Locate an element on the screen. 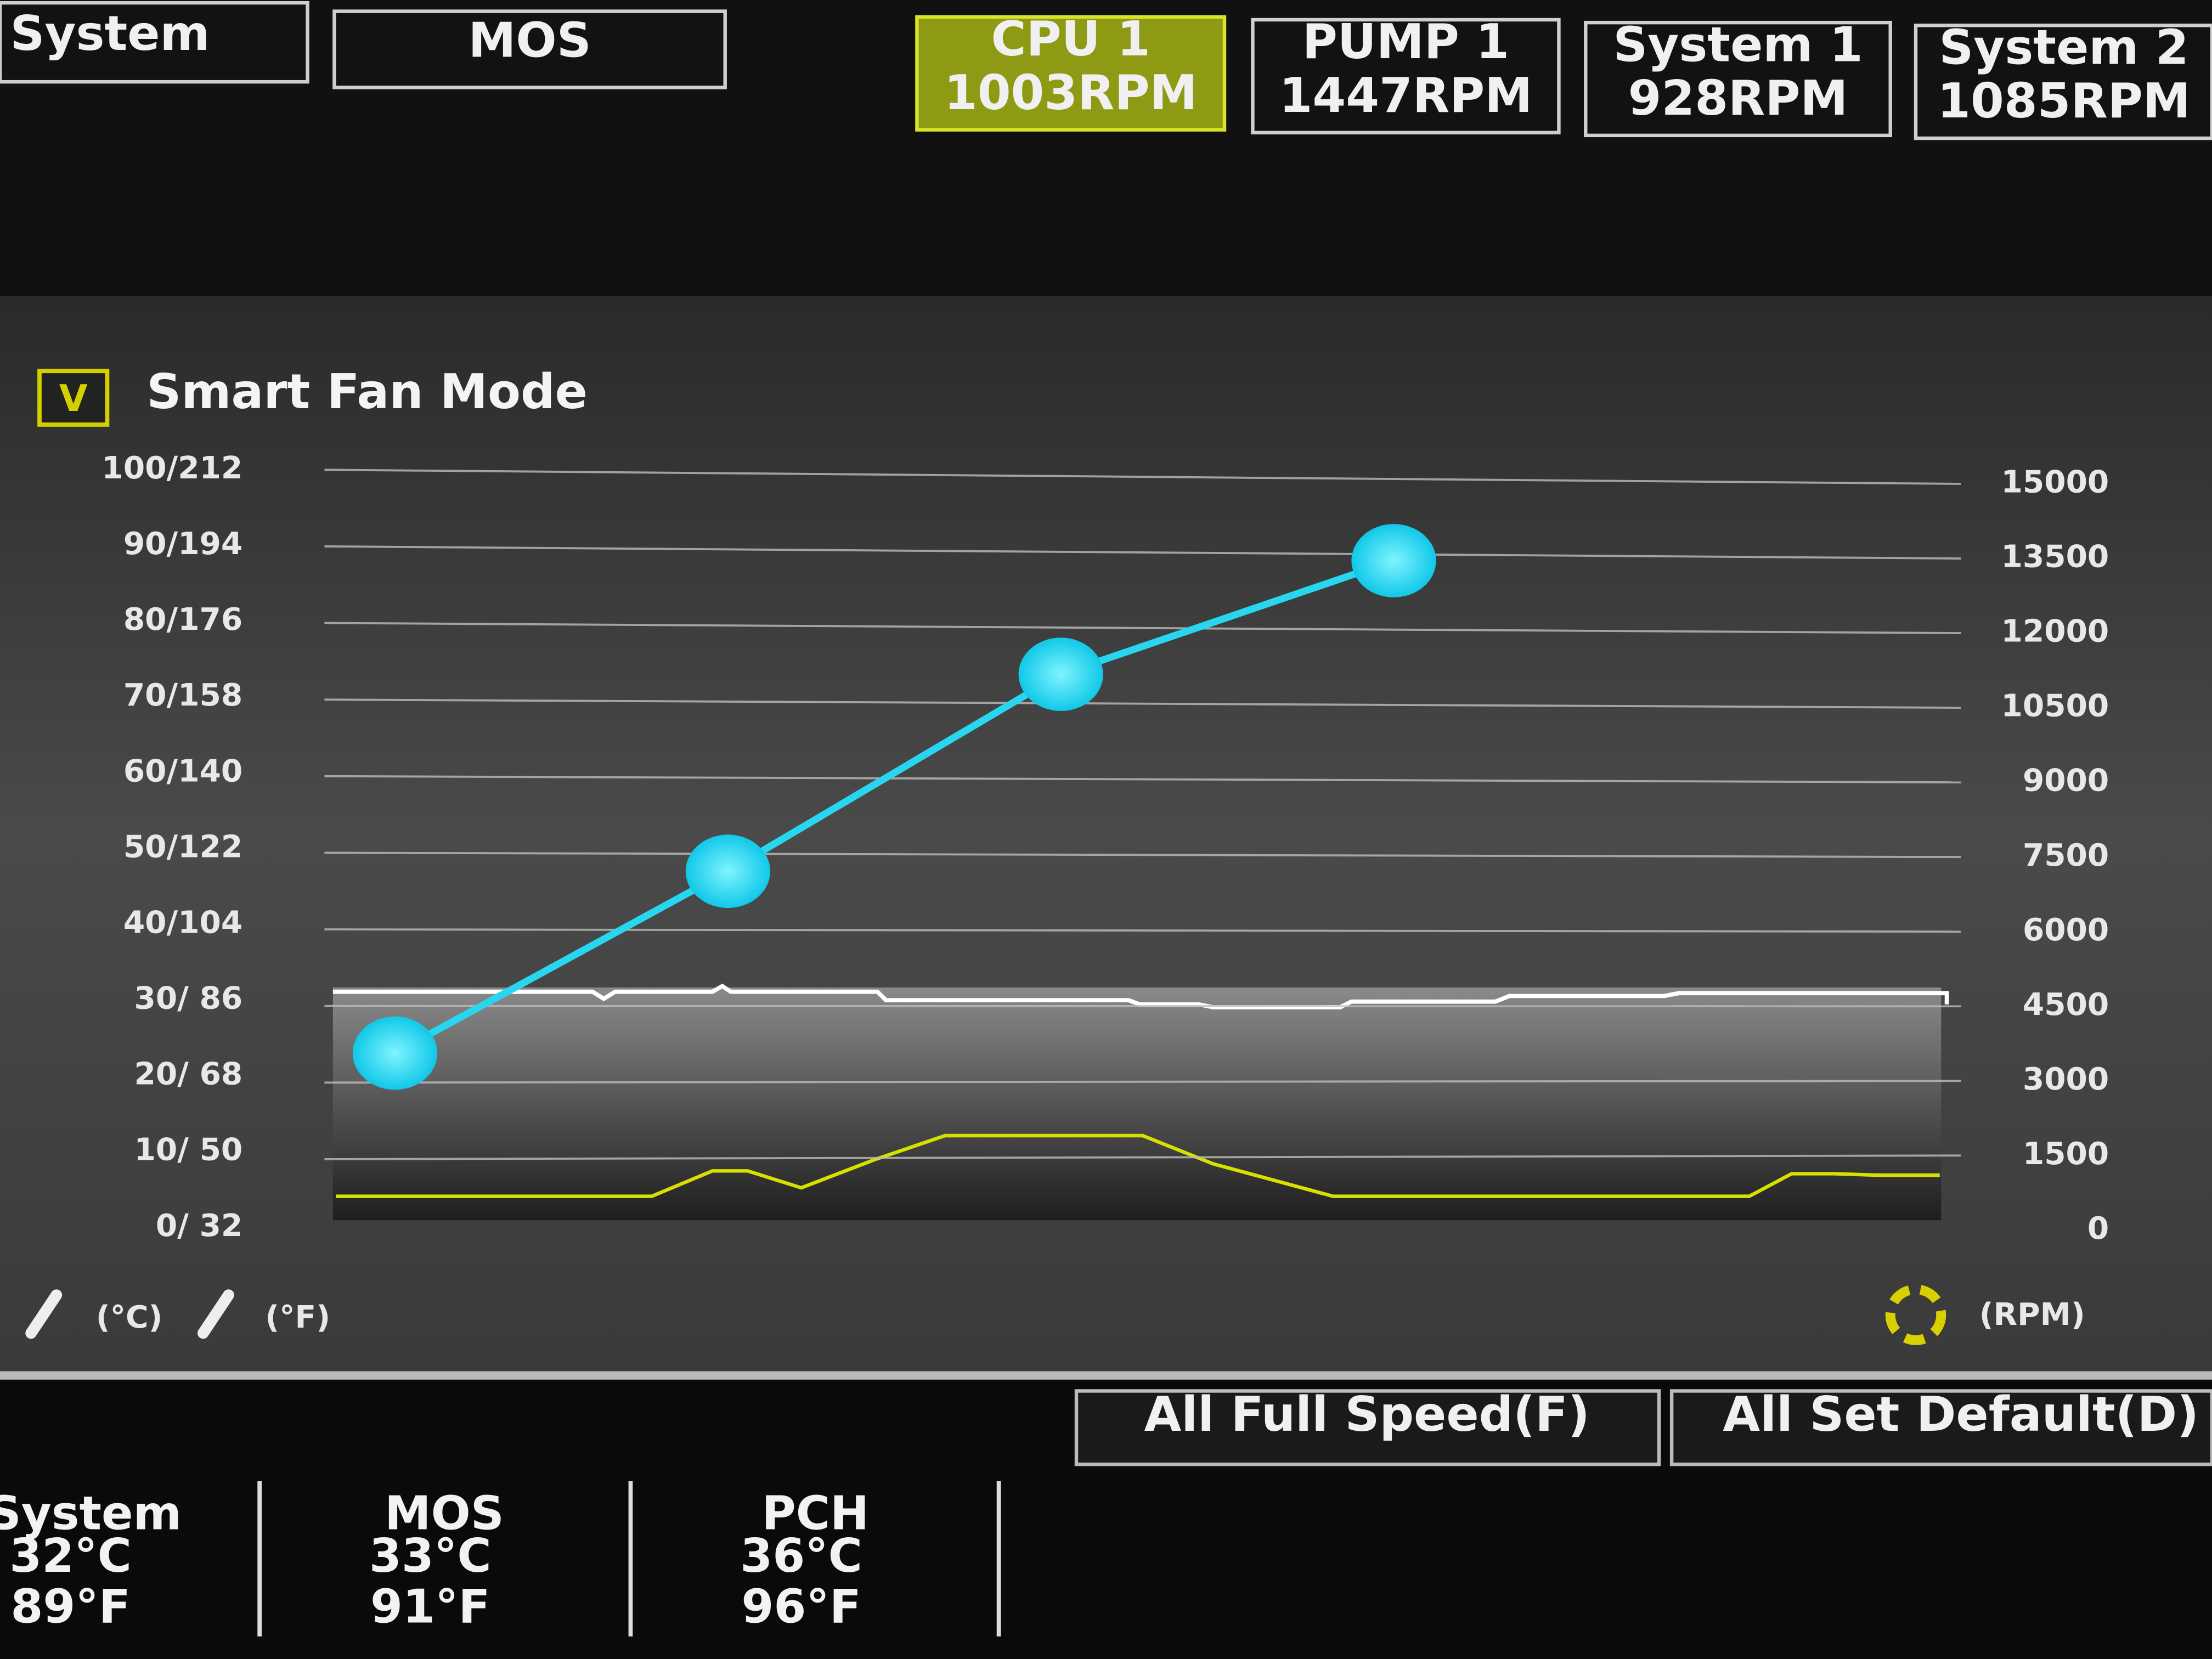 This screenshot has width=2212, height=1659. checkbox-mark: V is located at coordinates (73, 399).